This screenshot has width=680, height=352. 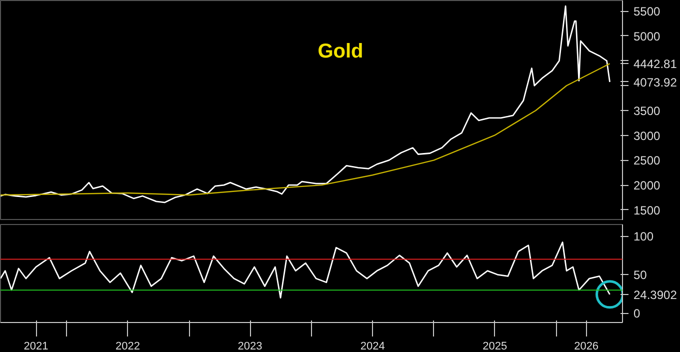 What do you see at coordinates (341, 51) in the screenshot?
I see `text: Gold` at bounding box center [341, 51].